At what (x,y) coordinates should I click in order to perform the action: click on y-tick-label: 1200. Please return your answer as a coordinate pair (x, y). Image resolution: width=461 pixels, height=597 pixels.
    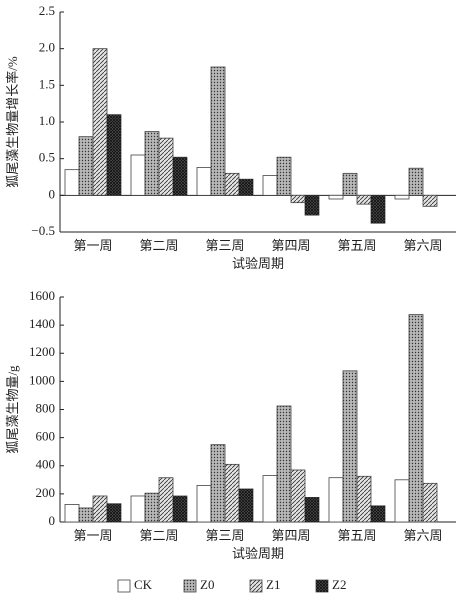
    Looking at the image, I should click on (42, 351).